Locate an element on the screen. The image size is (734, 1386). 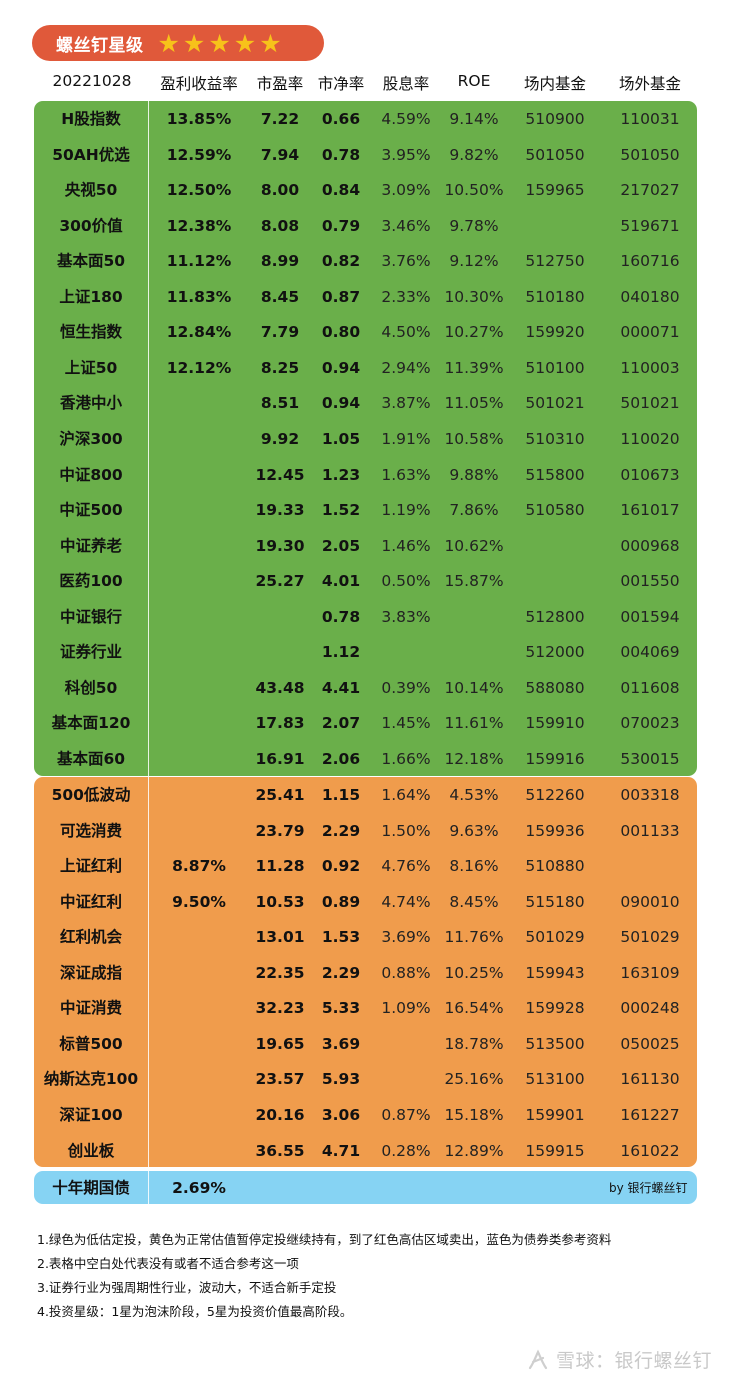
index-name: 中证消费 is located at coordinates (91, 1008).